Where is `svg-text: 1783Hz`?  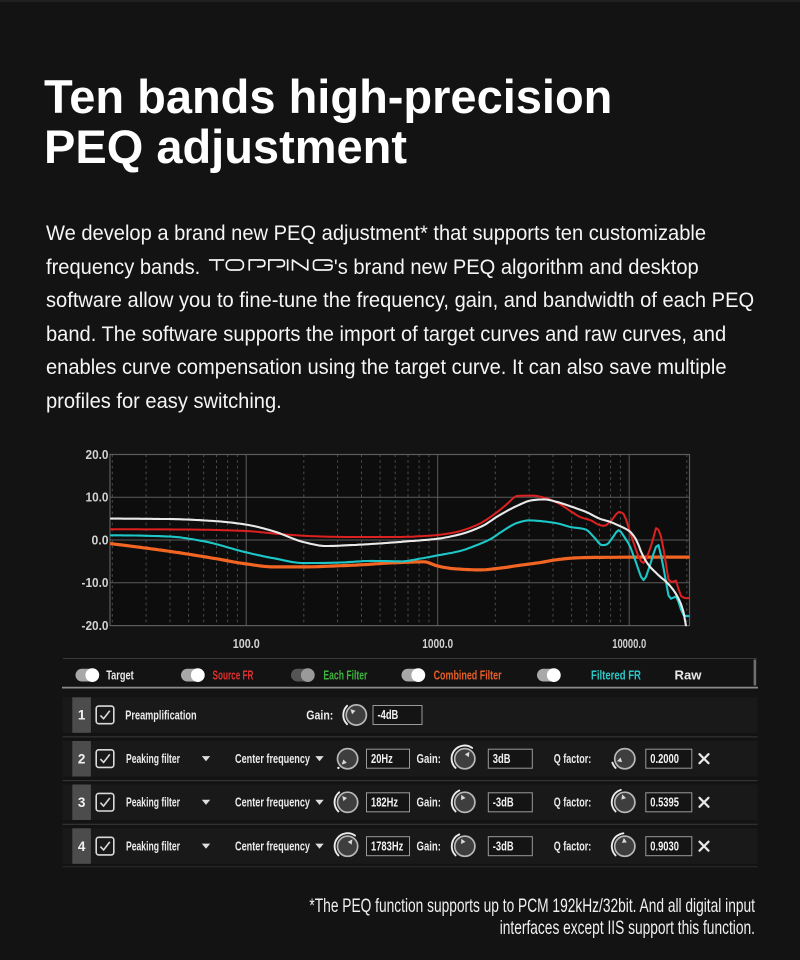 svg-text: 1783Hz is located at coordinates (387, 847).